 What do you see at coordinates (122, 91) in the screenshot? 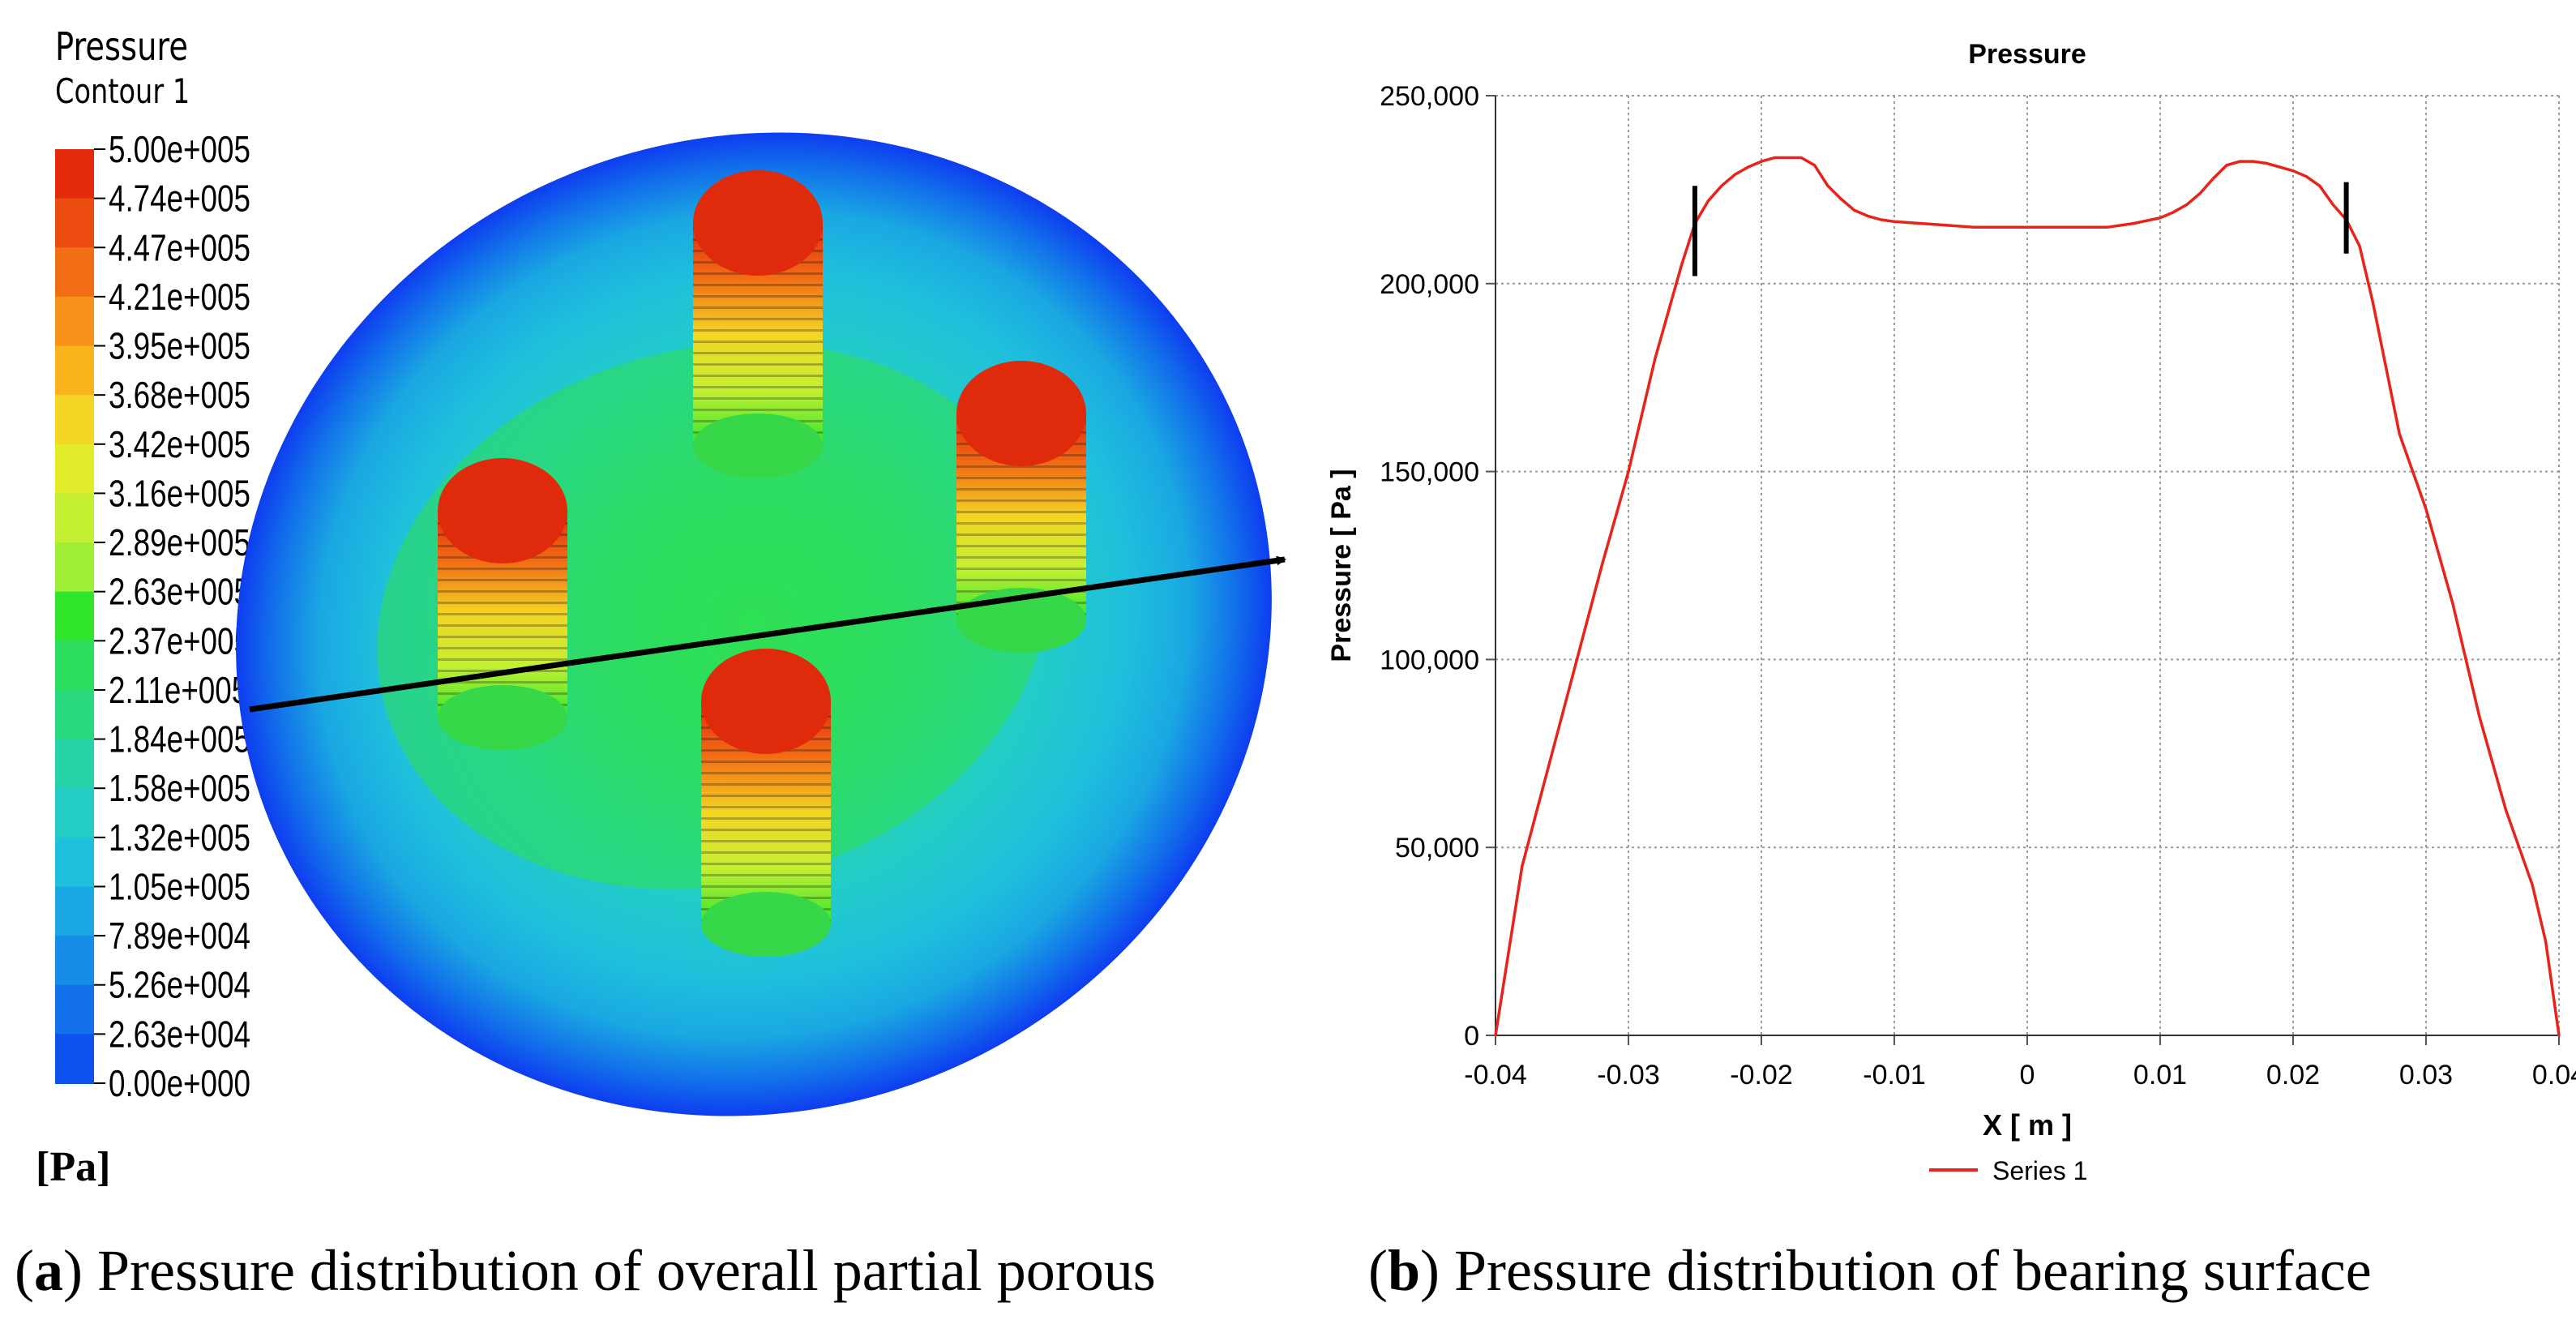
I see `contour-legend-subtitle: Contour 1` at bounding box center [122, 91].